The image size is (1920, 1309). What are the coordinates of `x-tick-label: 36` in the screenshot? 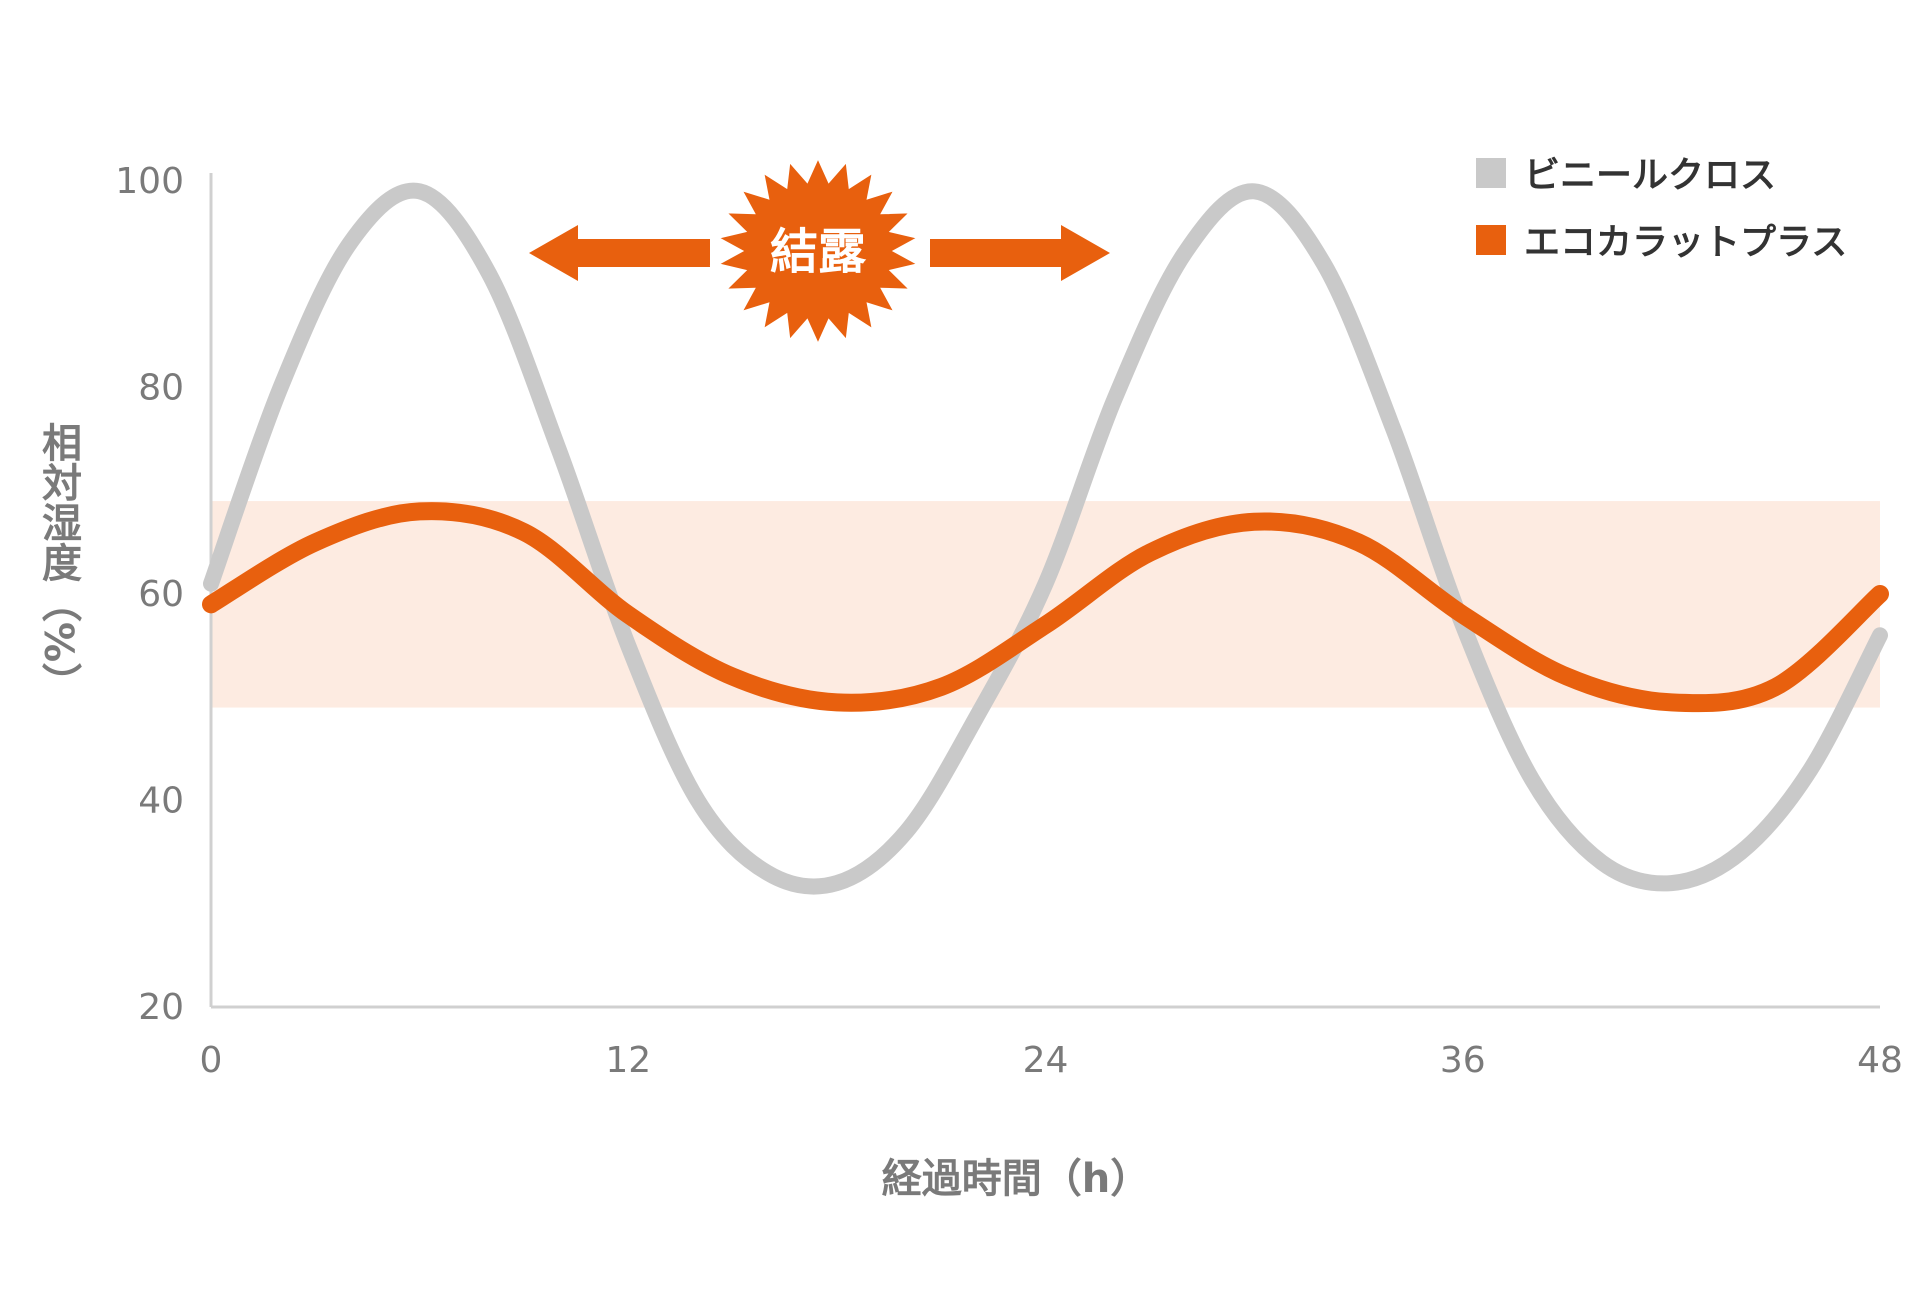 It's located at (1463, 1060).